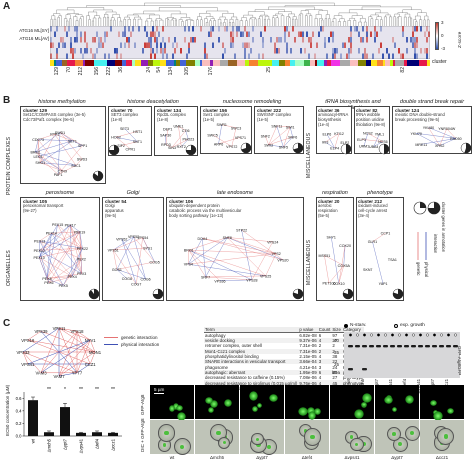 The height and width of the screenshot is (460, 474). I want to click on gene-node: COG5, so click(155, 262).